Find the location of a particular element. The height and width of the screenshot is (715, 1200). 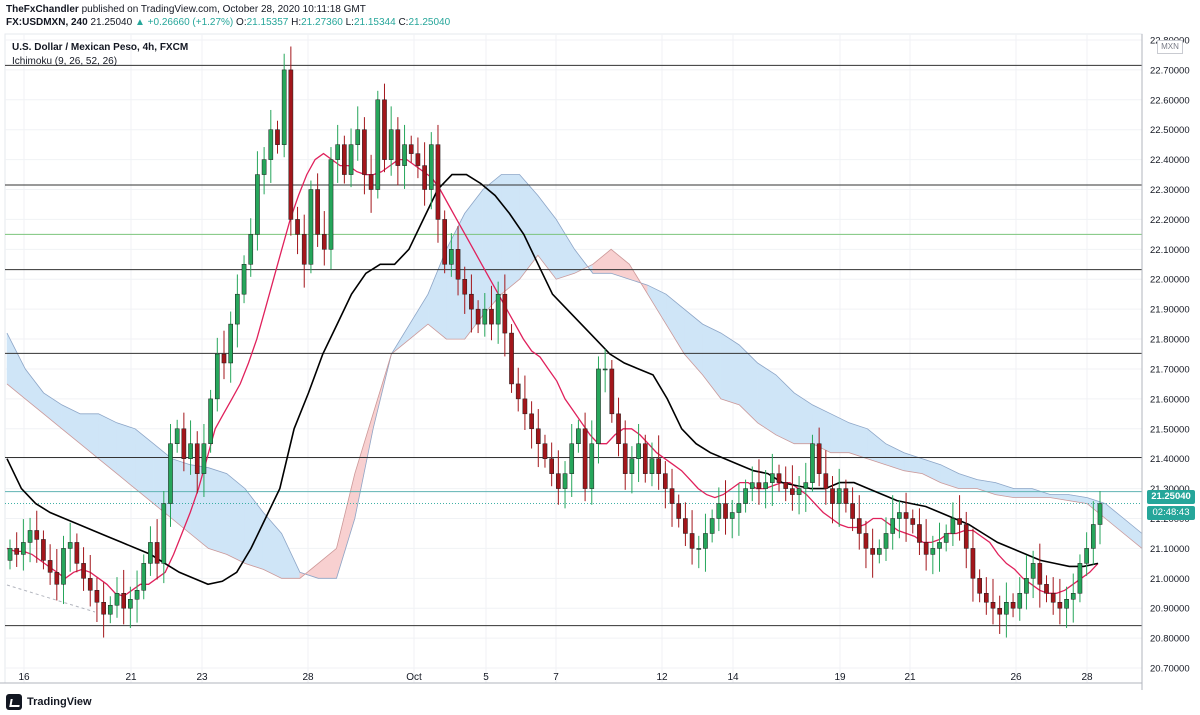

currency-unit-badge: MXN is located at coordinates (1170, 47).